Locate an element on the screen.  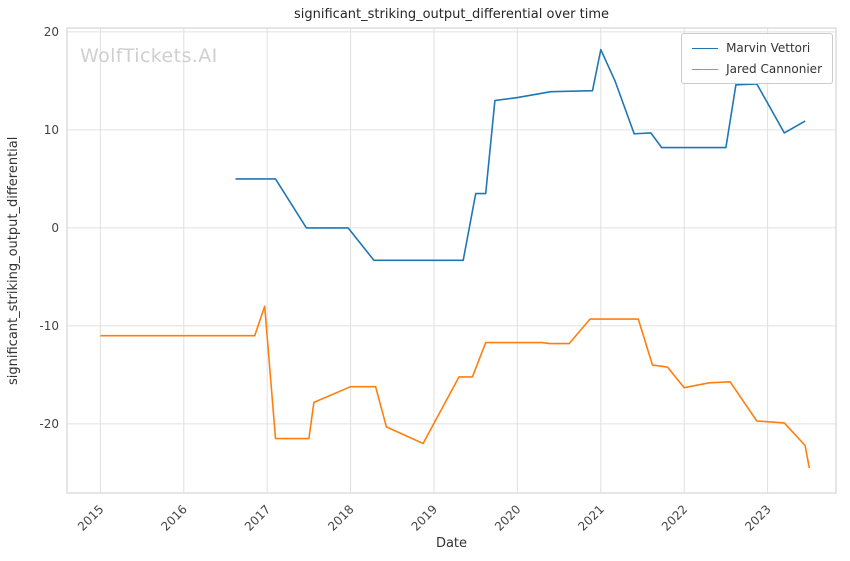
x-tick-label: 2018 is located at coordinates (340, 517).